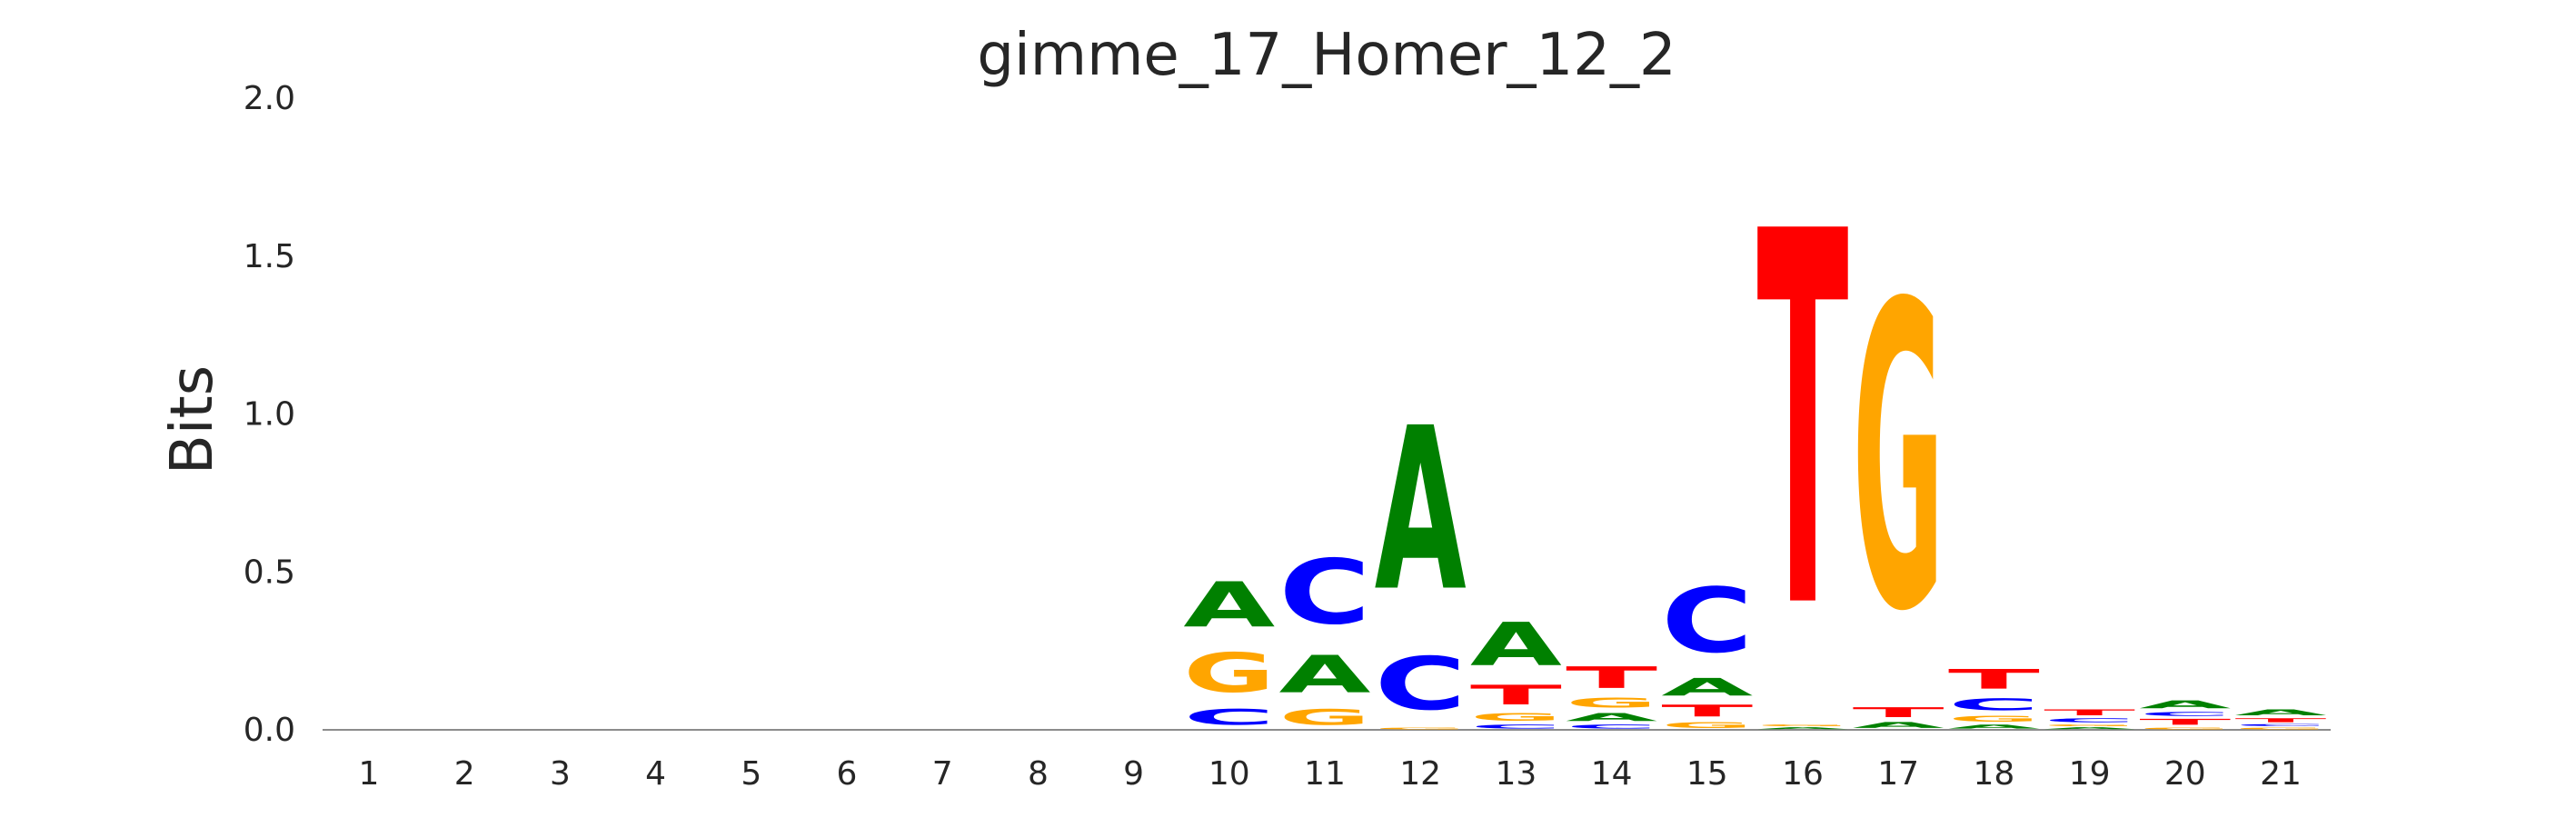  What do you see at coordinates (269, 730) in the screenshot?
I see `y-tick-label: 0.0` at bounding box center [269, 730].